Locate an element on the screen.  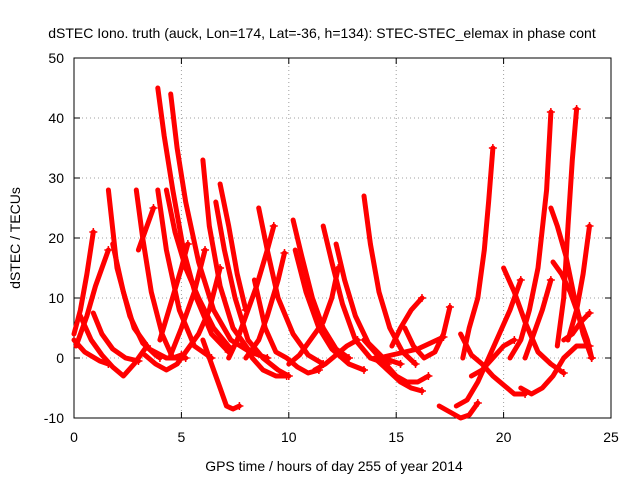
x-axis-label: GPS time / hours of day 255 of year 2014 is located at coordinates (334, 466).